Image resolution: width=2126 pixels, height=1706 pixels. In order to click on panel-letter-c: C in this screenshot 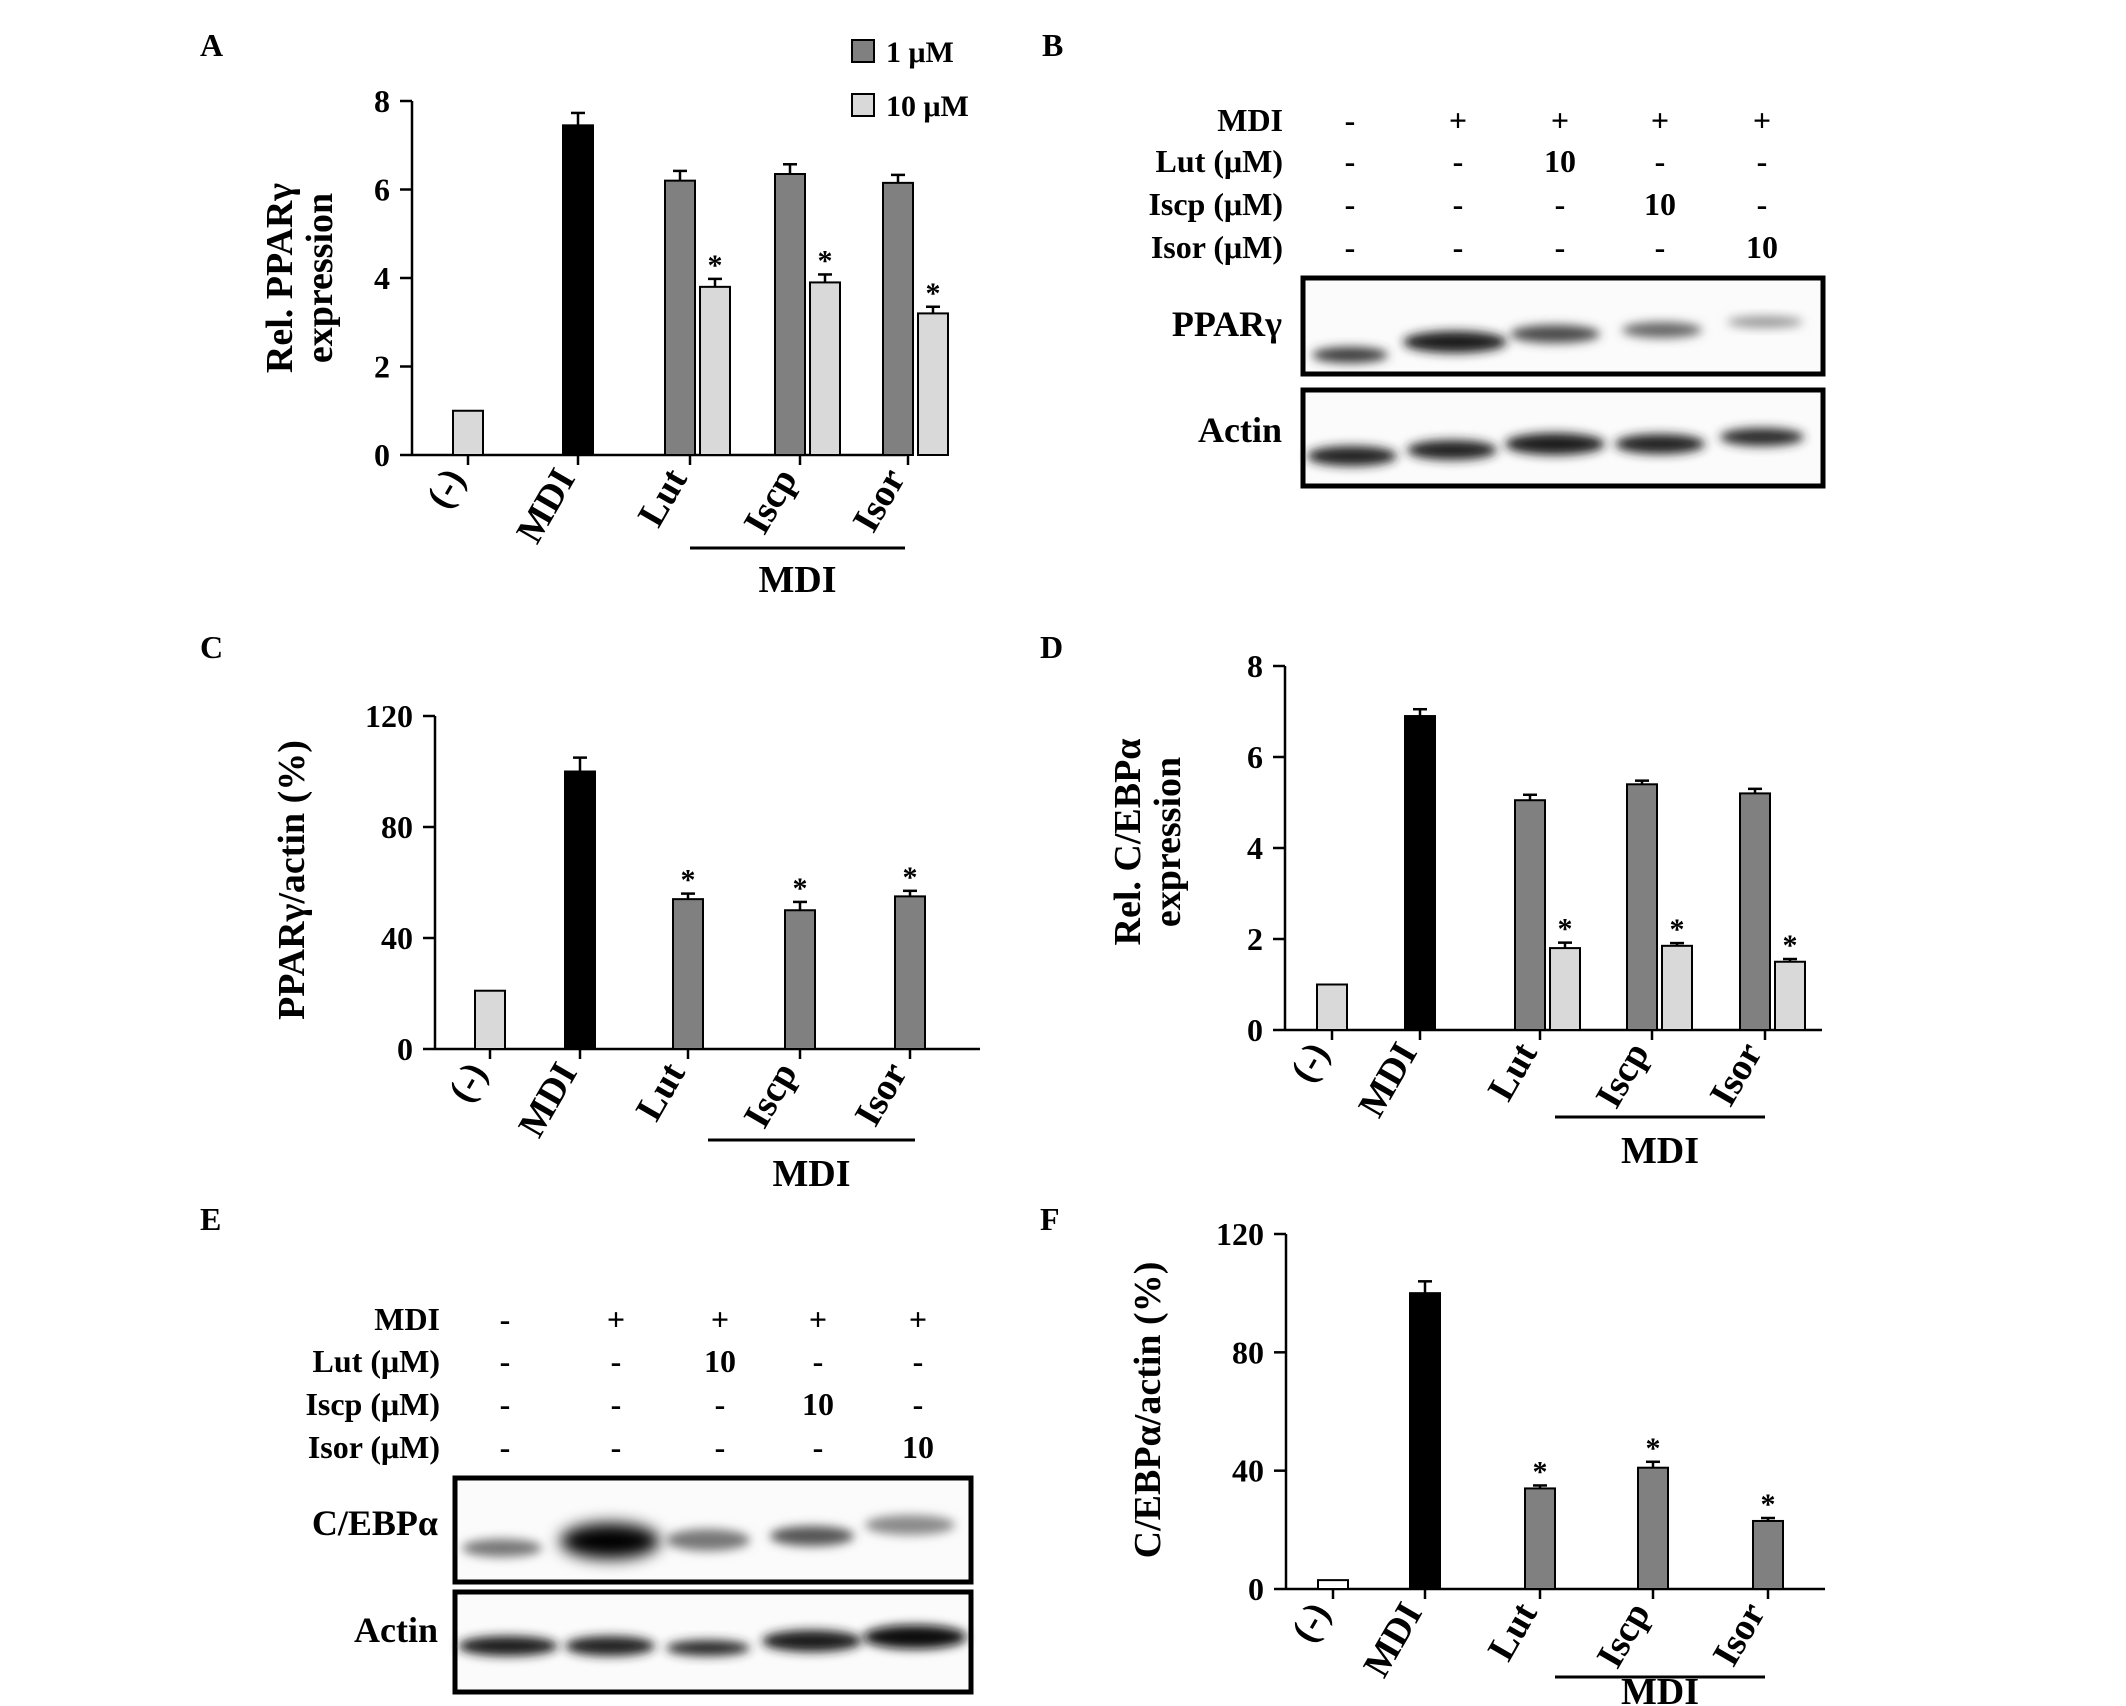, I will do `click(211, 647)`.